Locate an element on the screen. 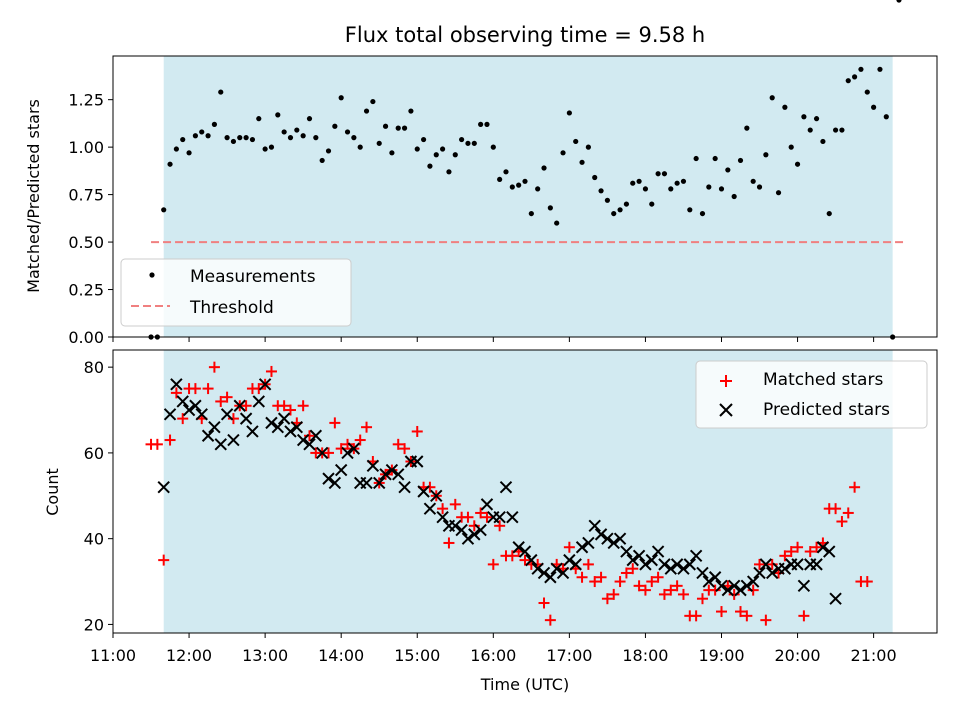  legend-matched-label: Matched stars is located at coordinates (823, 380).